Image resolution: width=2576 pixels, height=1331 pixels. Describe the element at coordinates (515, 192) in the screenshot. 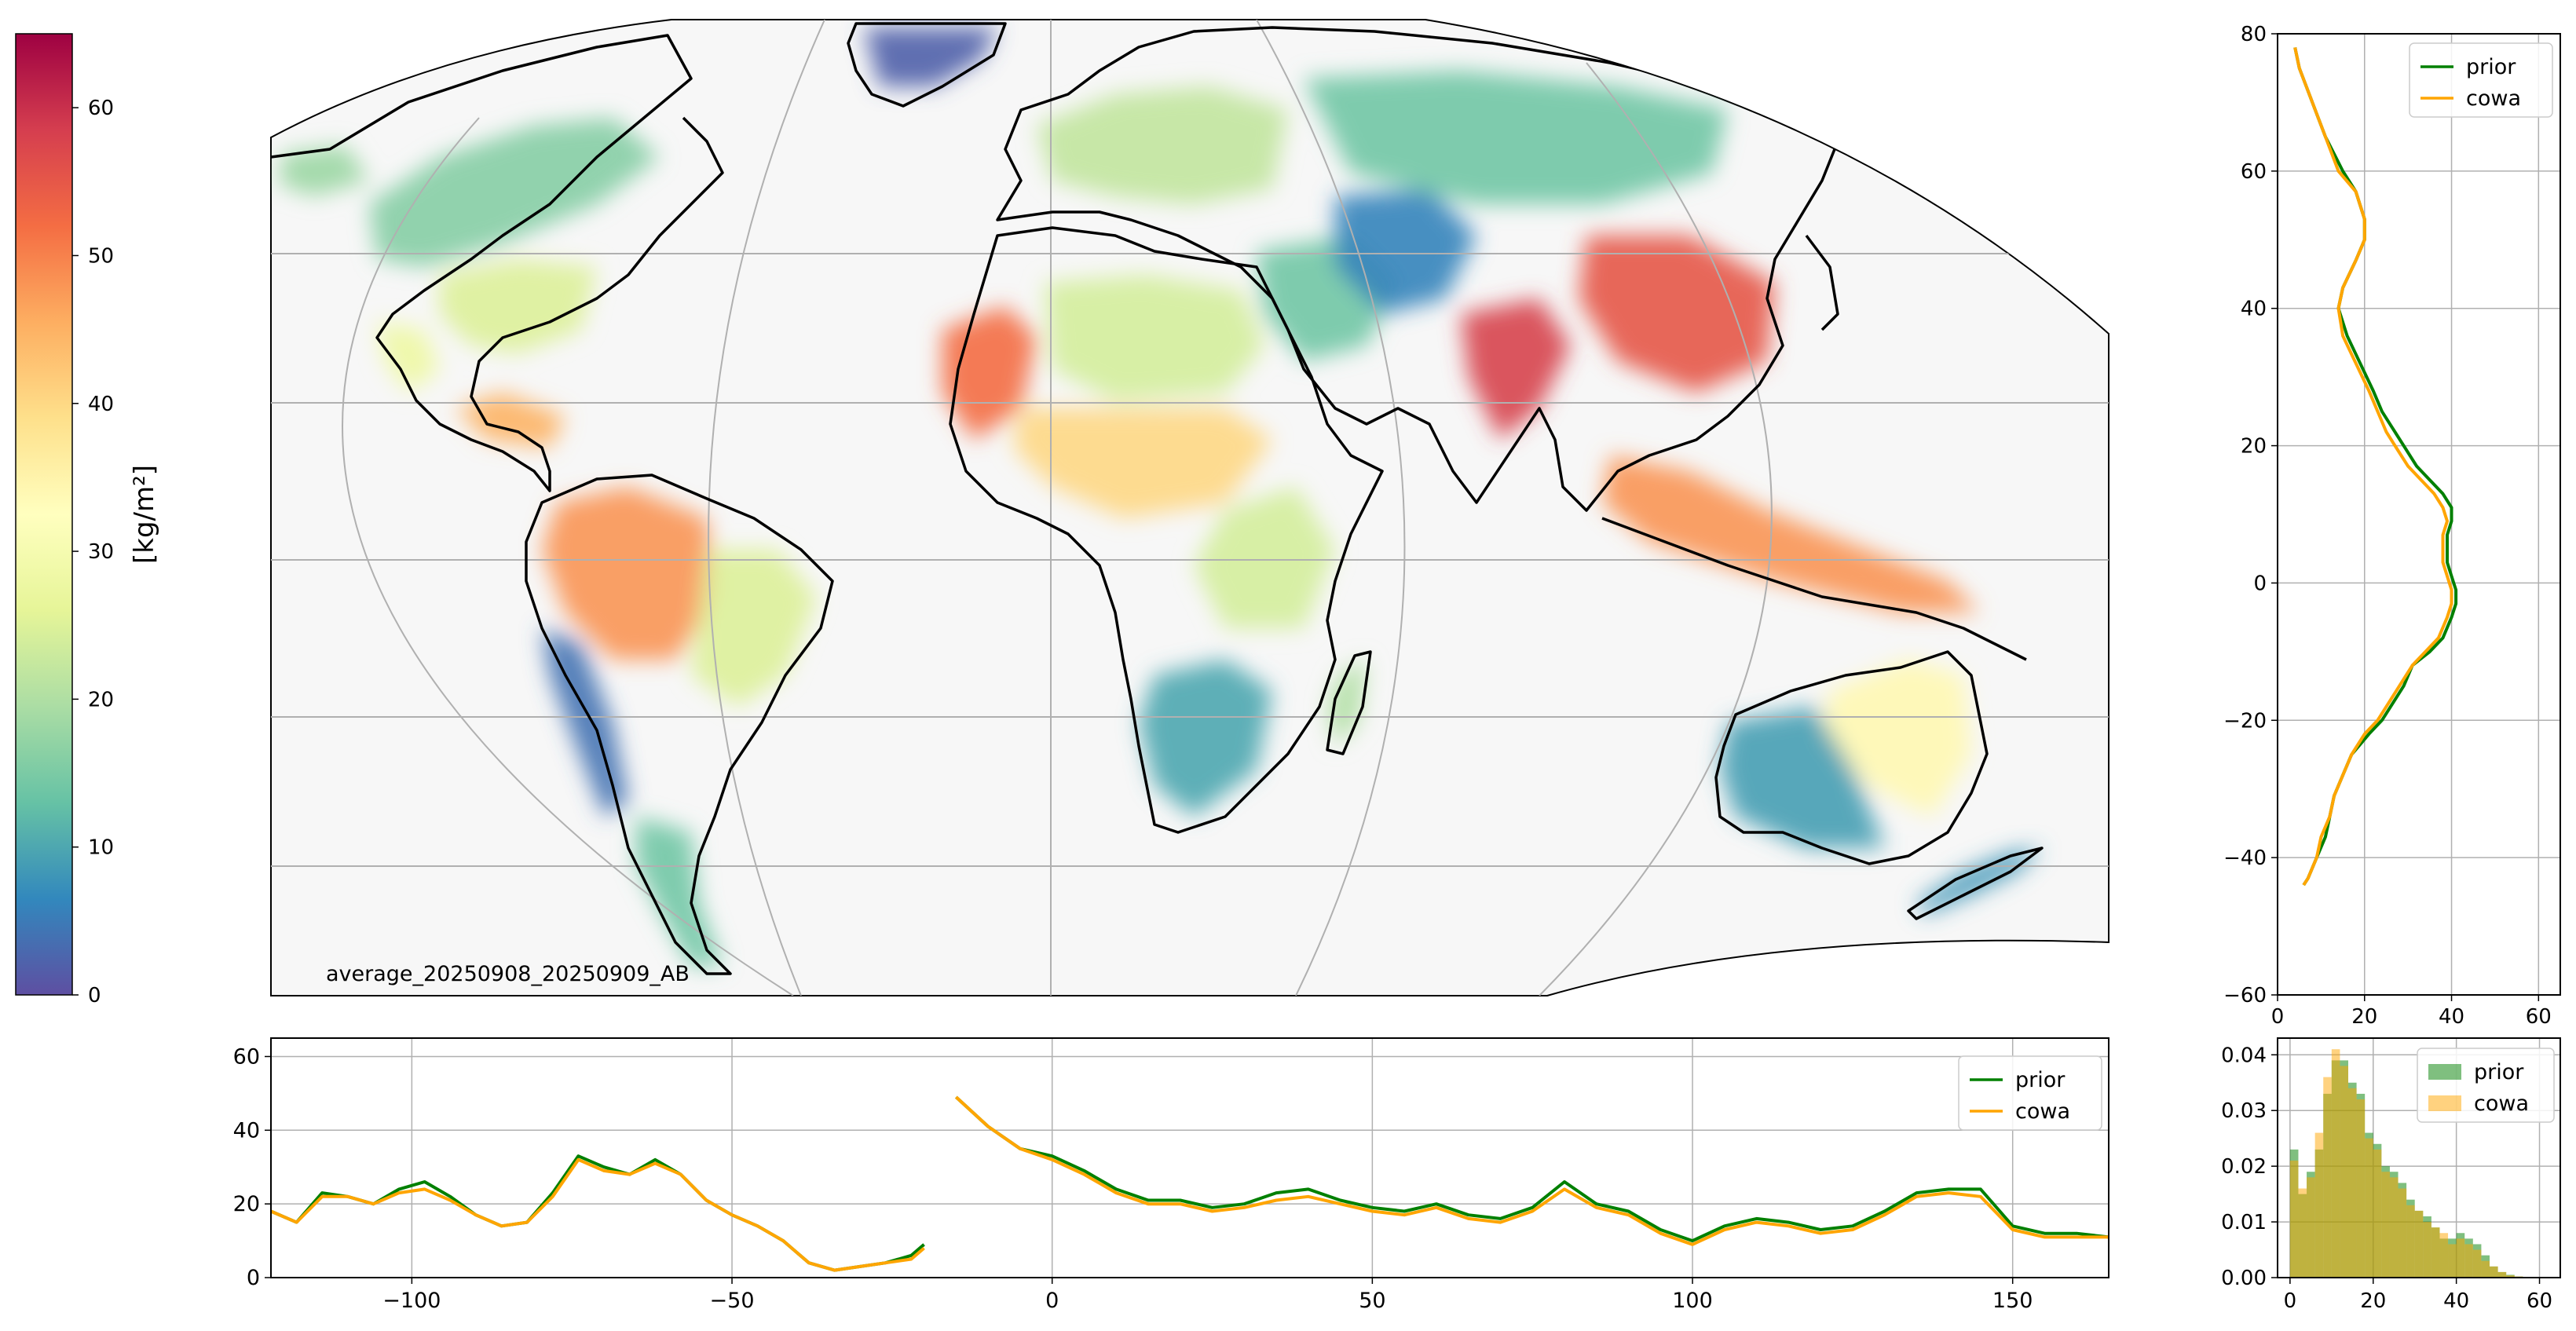

I see `map-region-canada-northern-usa` at that location.